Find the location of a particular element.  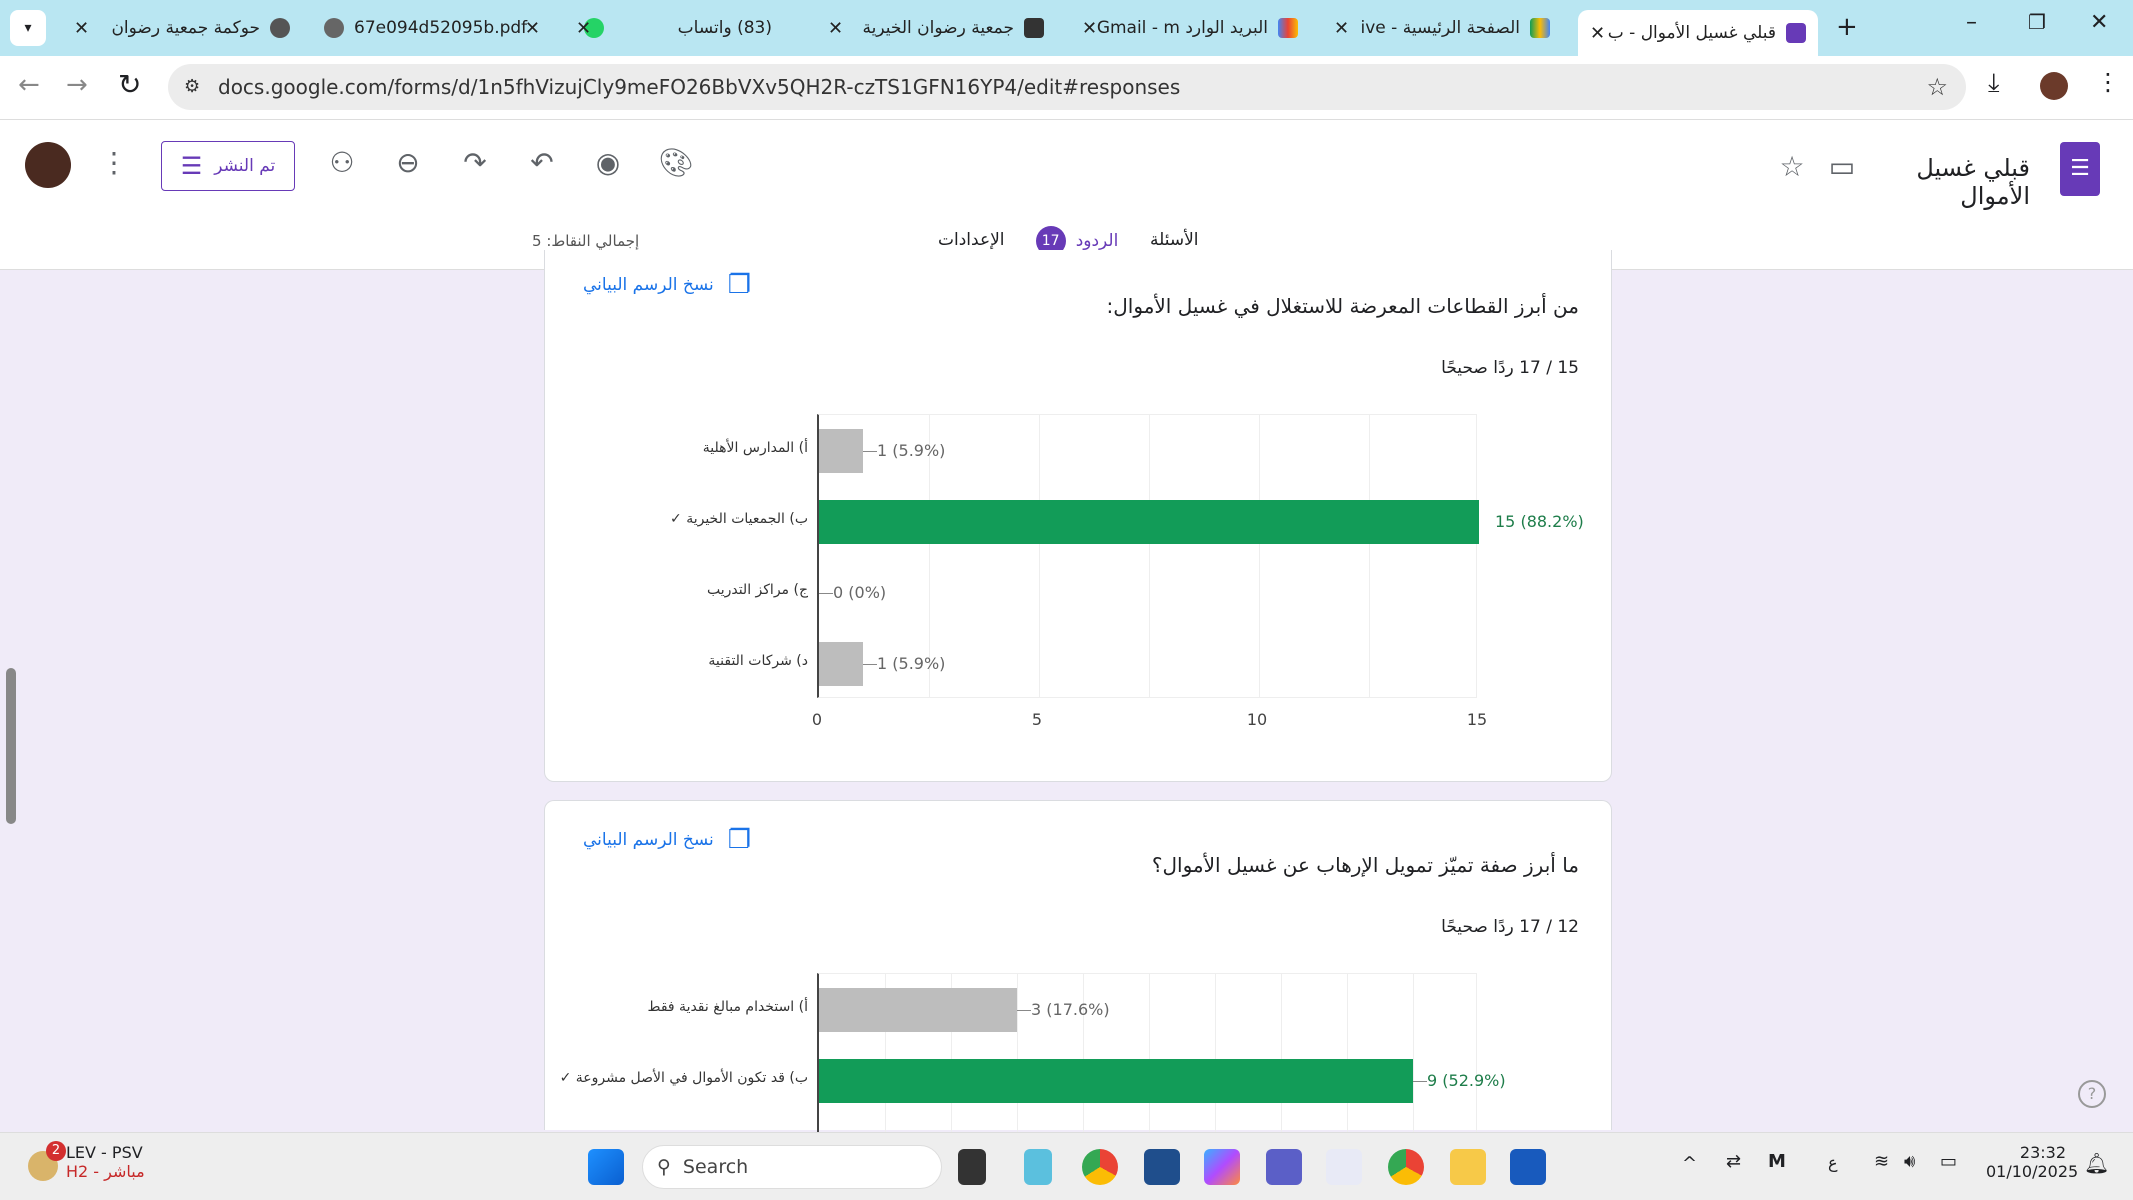

widget-subtitle: H2 - مباشر is located at coordinates (105, 1171).